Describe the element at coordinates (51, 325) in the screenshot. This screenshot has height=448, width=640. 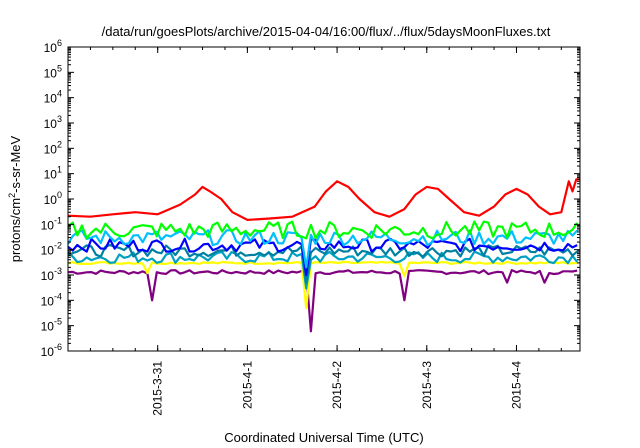
I see `y-tick-label: 10⁻⁵` at that location.